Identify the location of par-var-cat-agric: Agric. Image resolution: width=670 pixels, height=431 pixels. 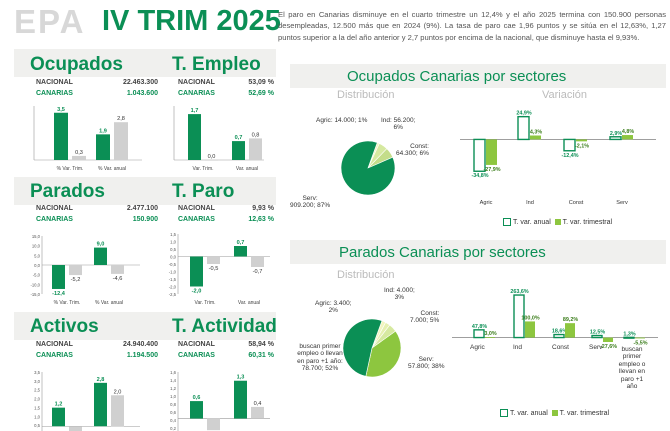
(477, 347).